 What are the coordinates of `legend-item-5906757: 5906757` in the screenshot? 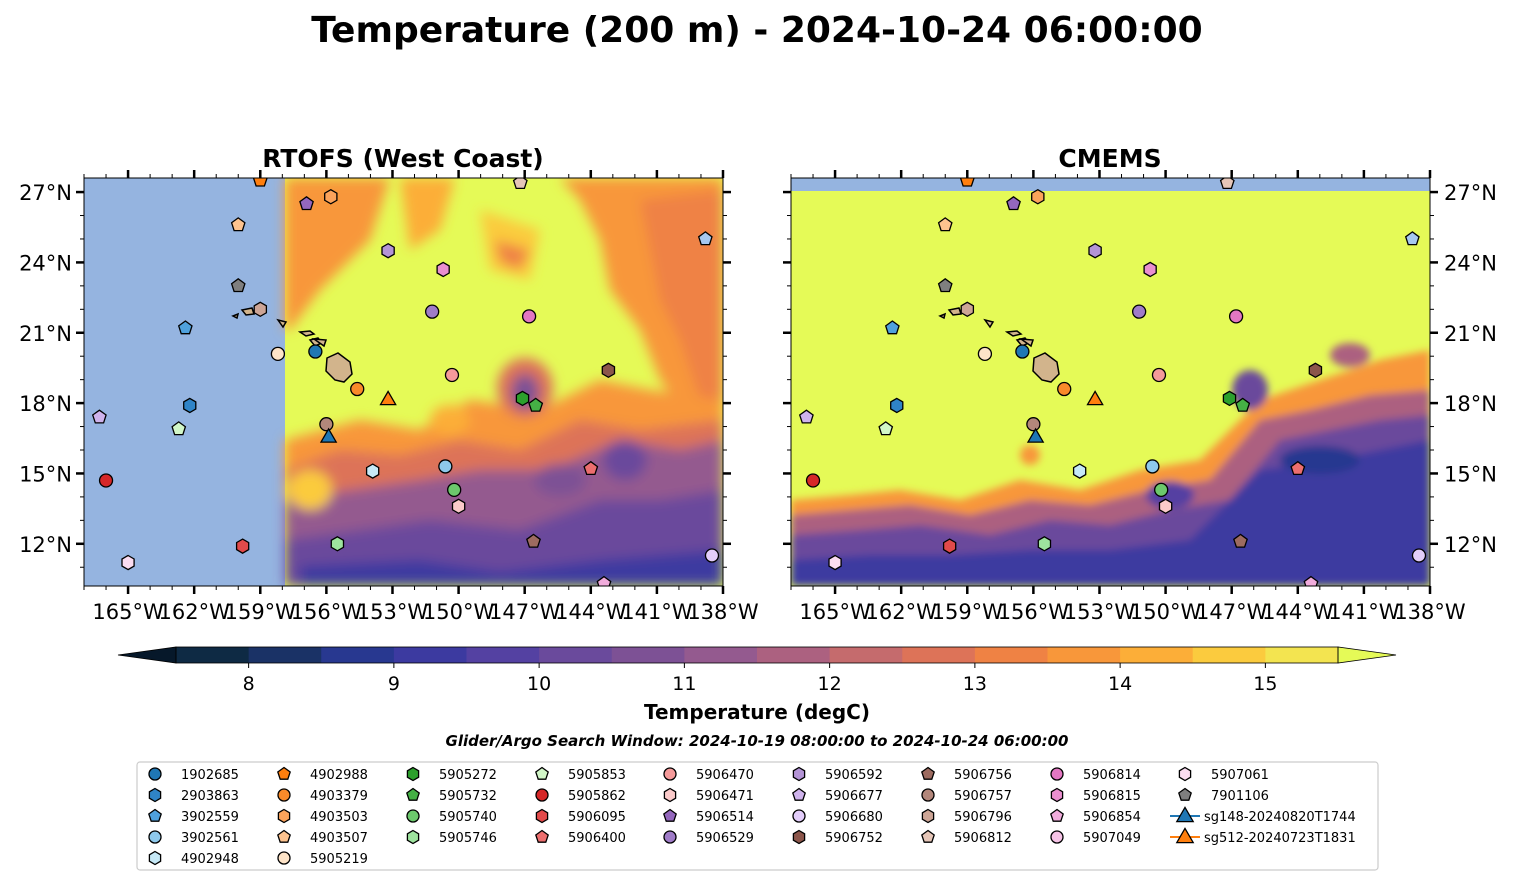 It's located at (966, 796).